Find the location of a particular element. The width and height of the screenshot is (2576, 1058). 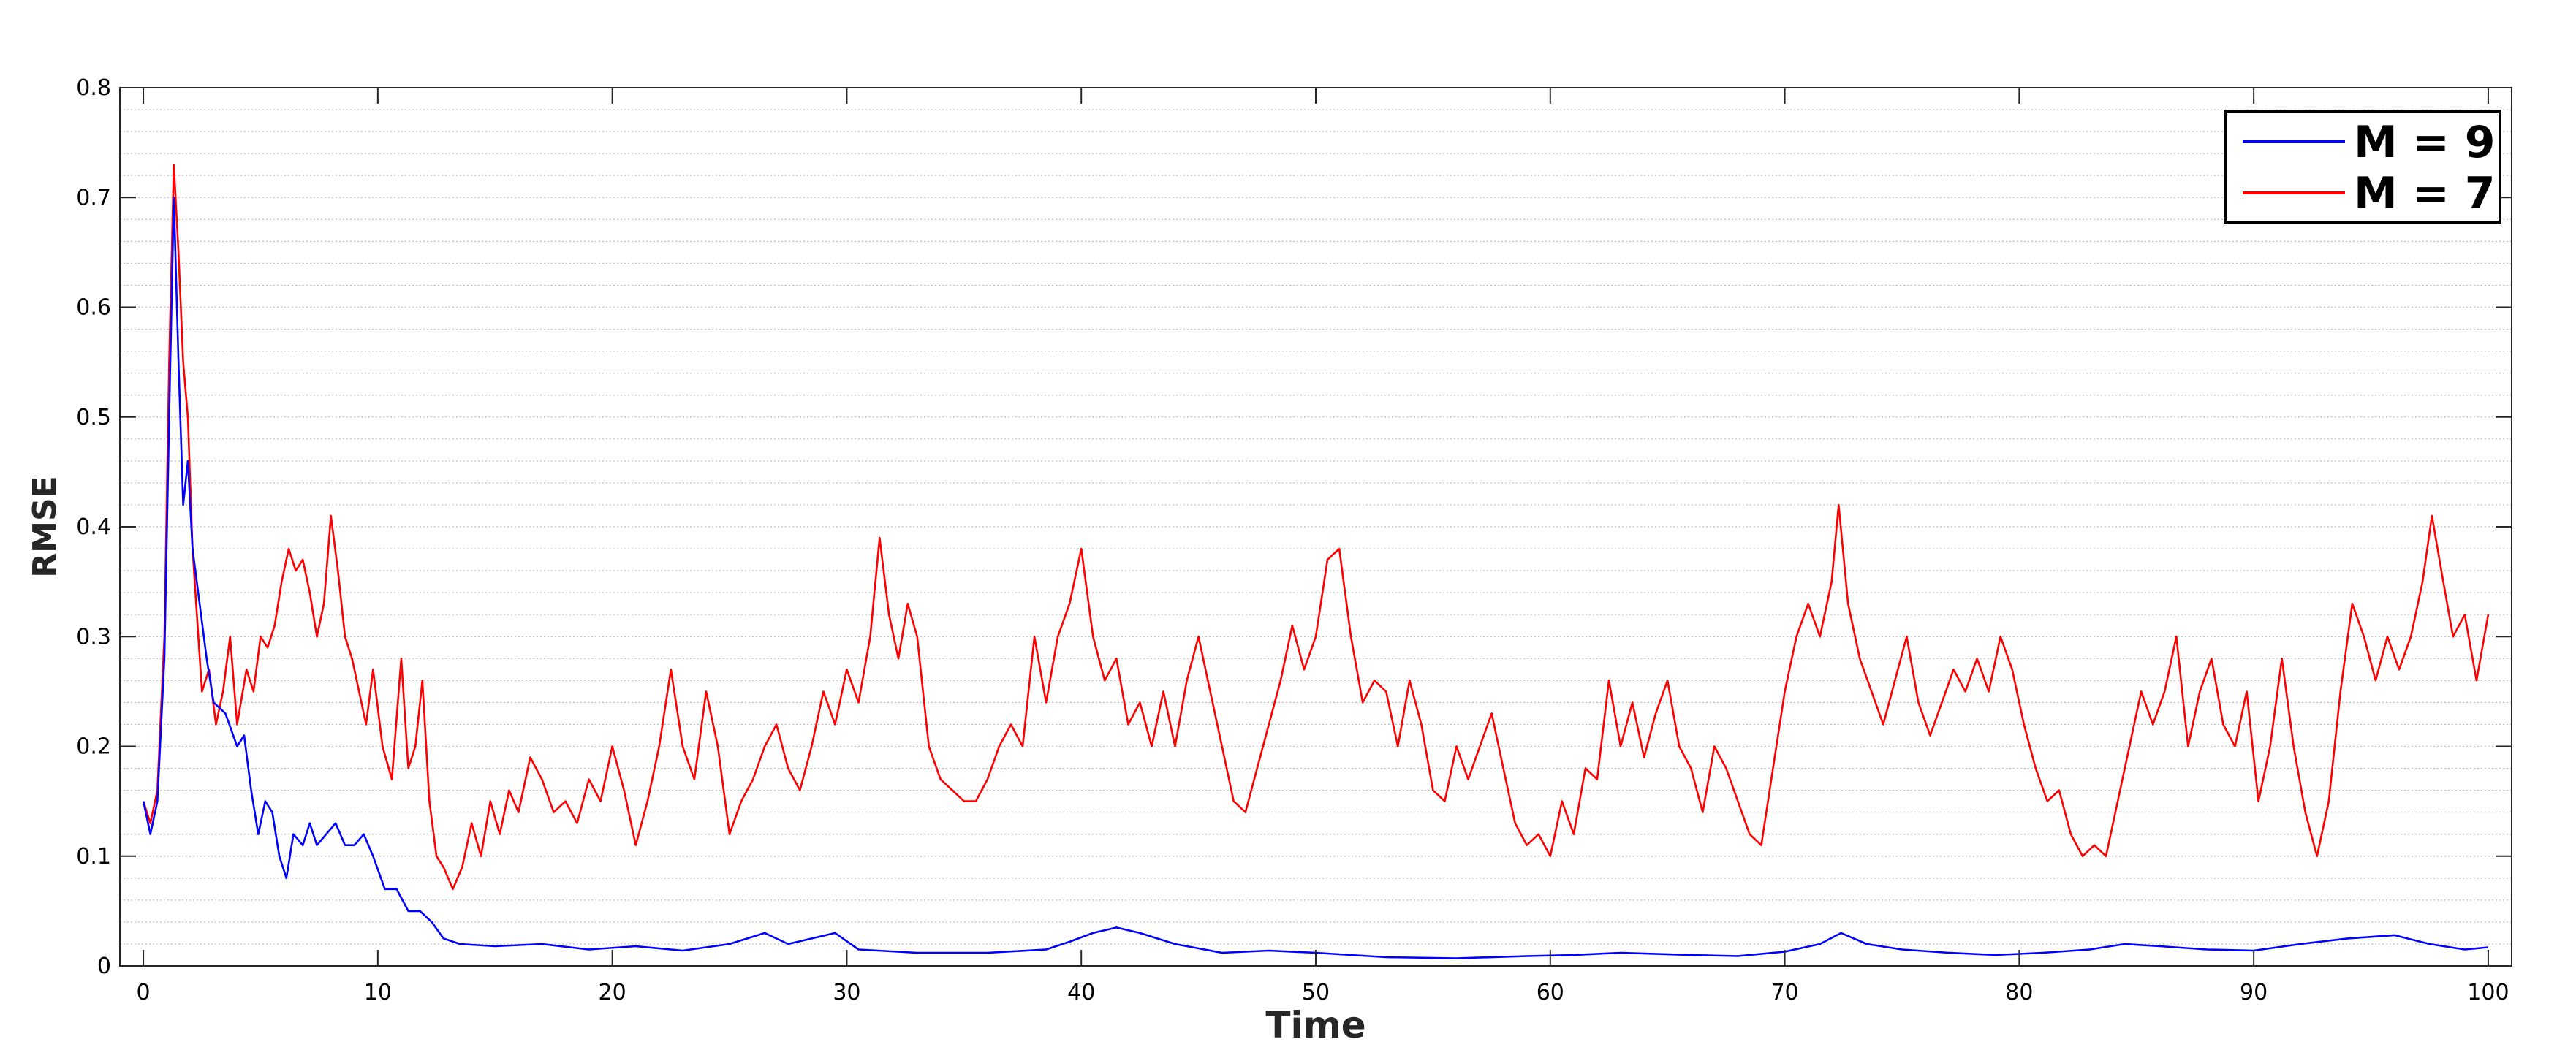

y-tick-label: 0.8 is located at coordinates (93, 88).